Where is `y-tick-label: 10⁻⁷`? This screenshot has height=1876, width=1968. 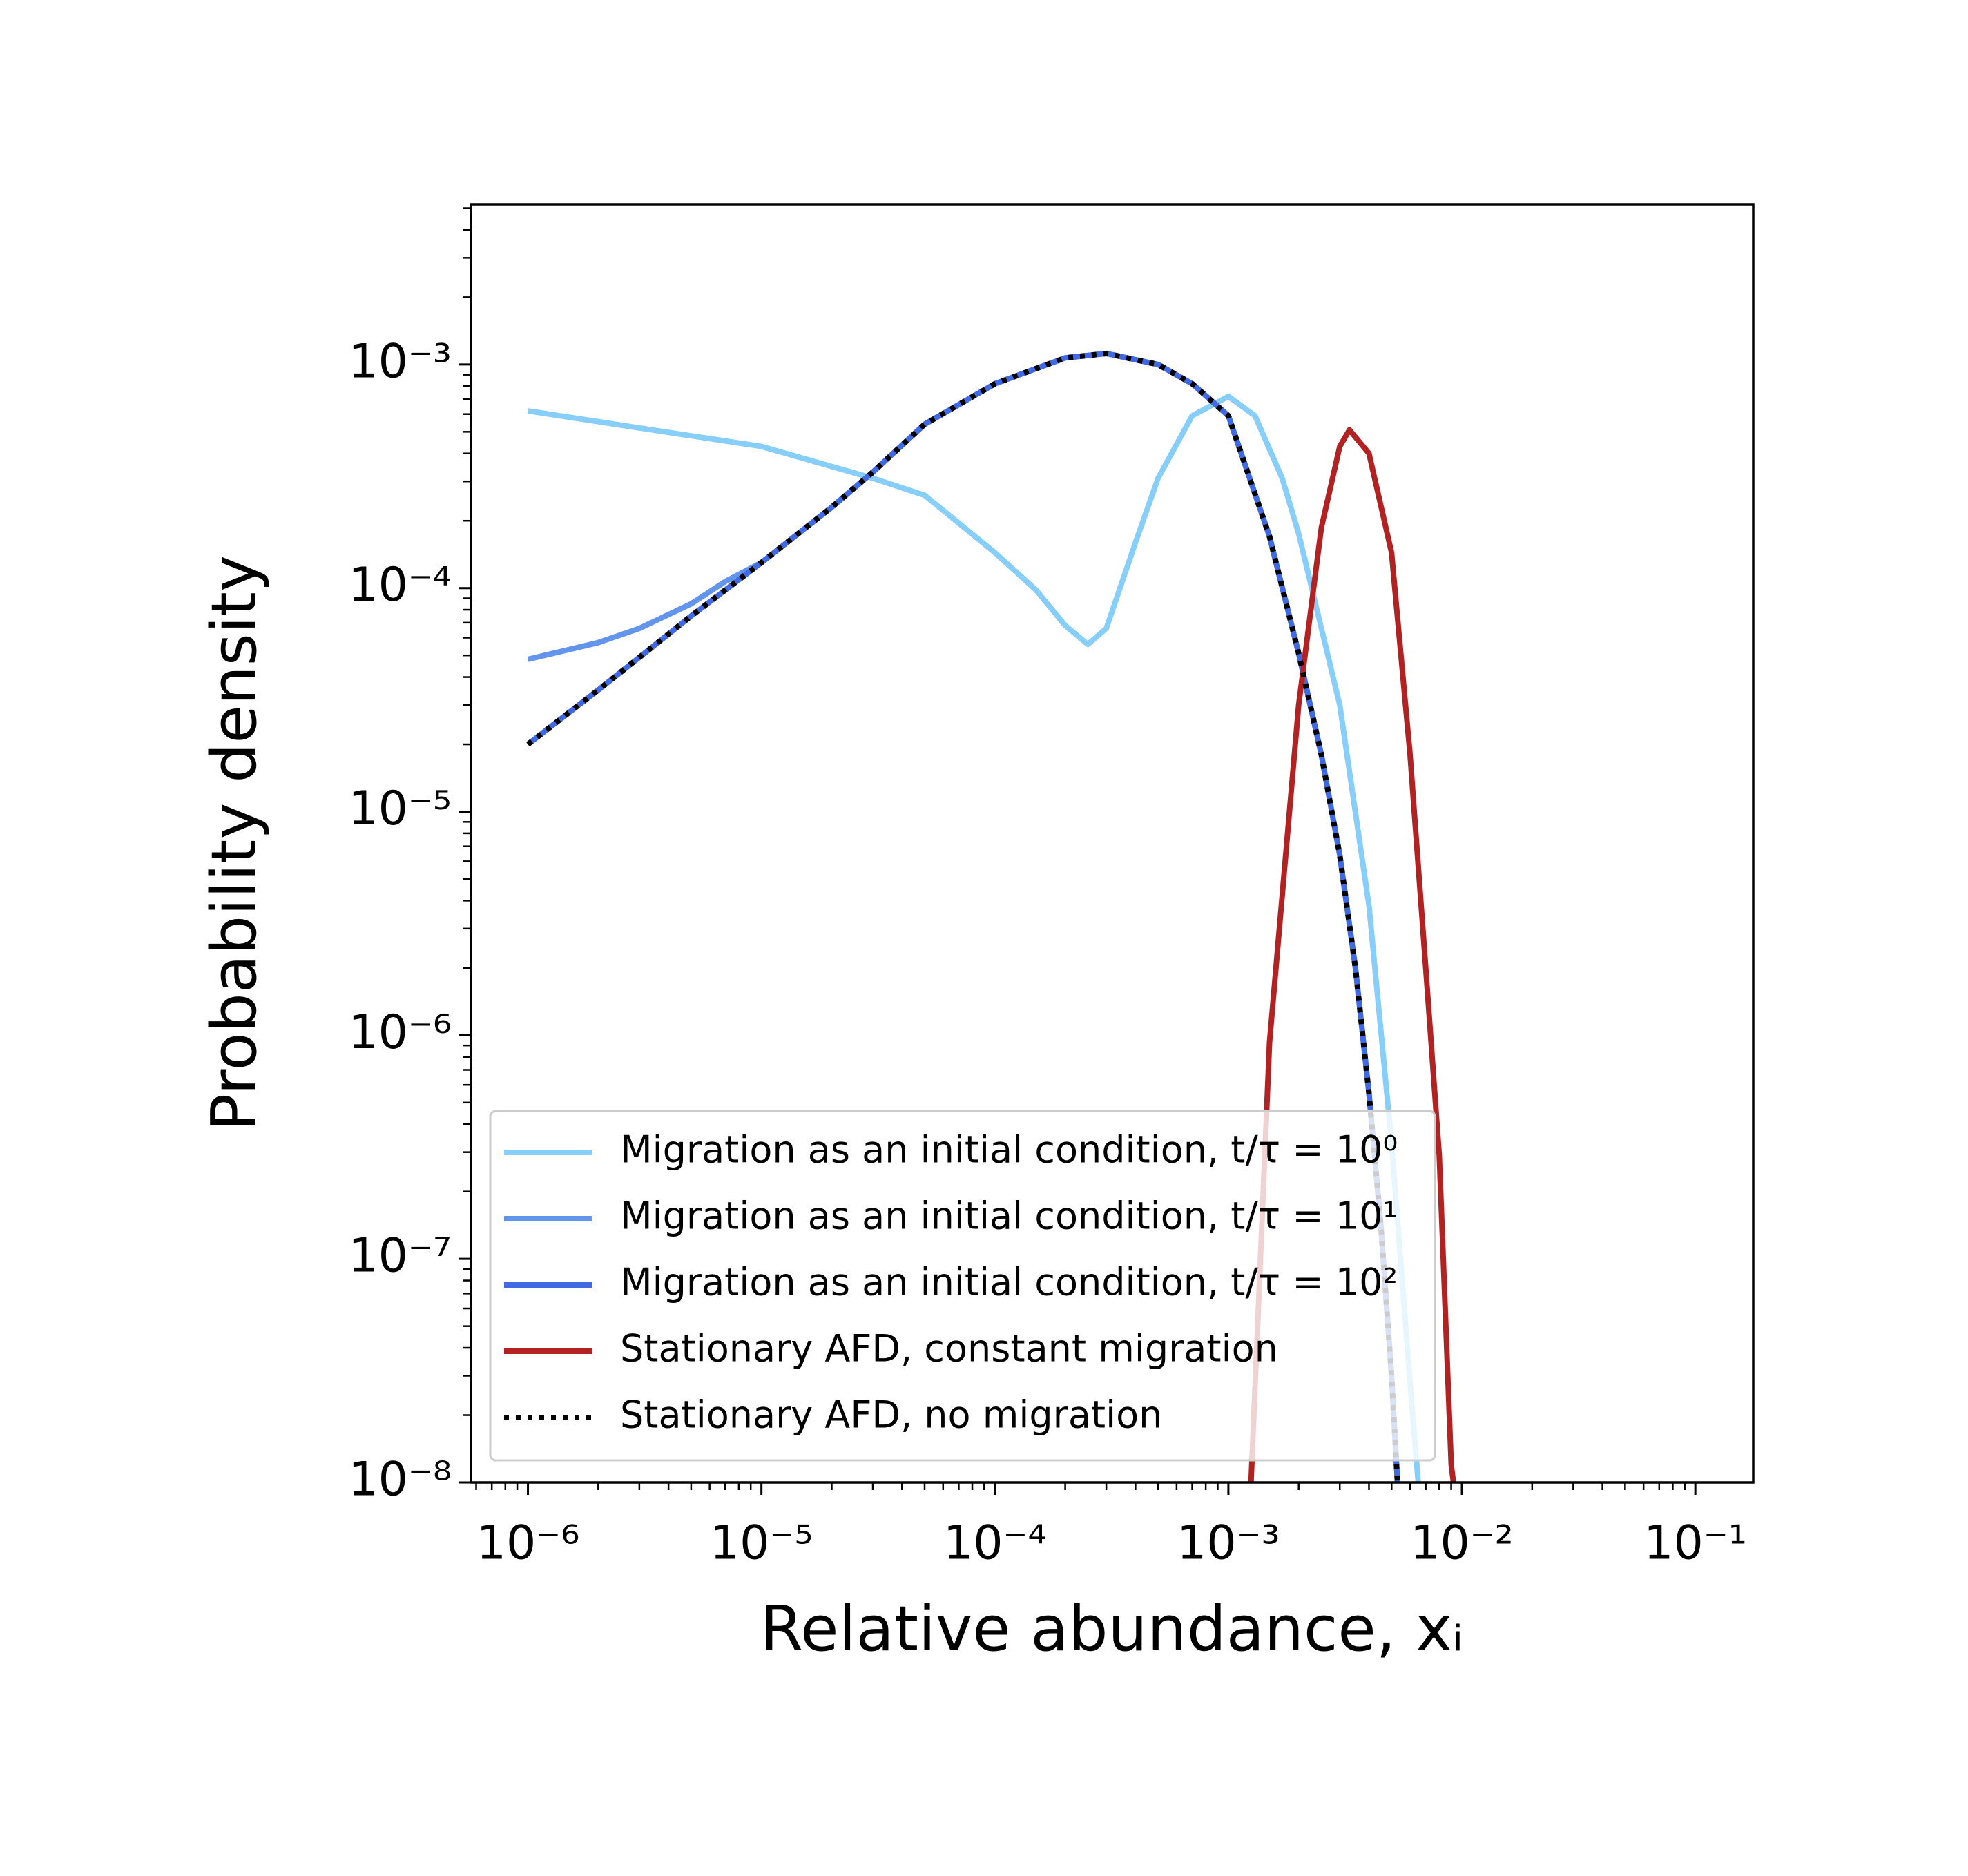
y-tick-label: 10⁻⁷ is located at coordinates (400, 1256).